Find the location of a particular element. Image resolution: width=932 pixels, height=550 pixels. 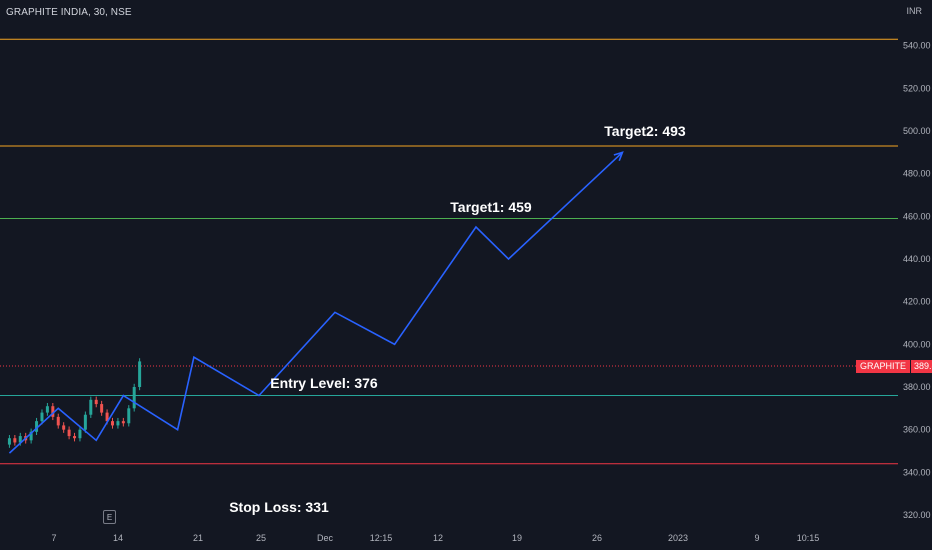

x-tick-label: 21 is located at coordinates (198, 538).